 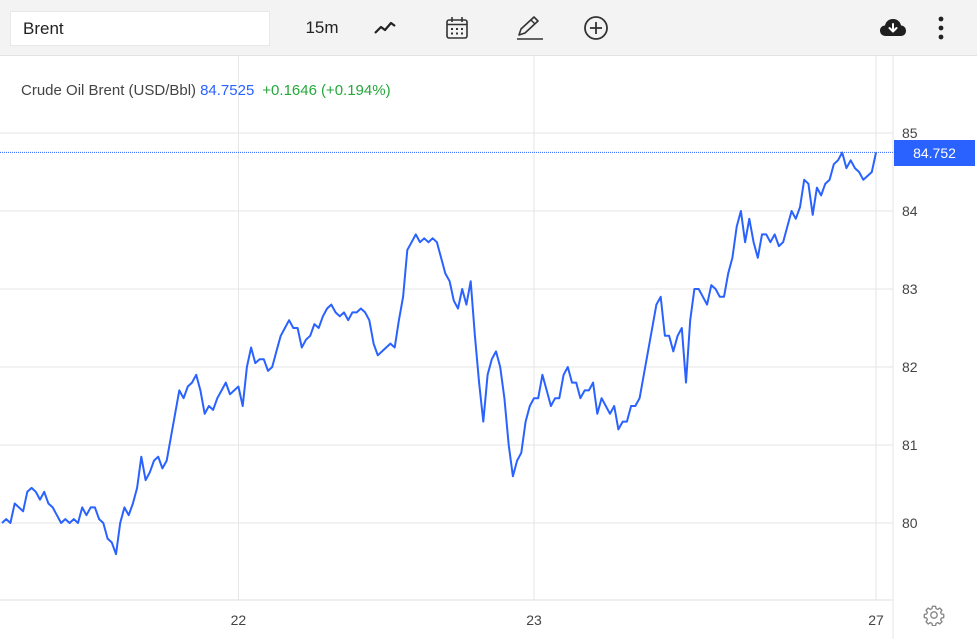 What do you see at coordinates (910, 133) in the screenshot?
I see `y-axis-tick-label: 85` at bounding box center [910, 133].